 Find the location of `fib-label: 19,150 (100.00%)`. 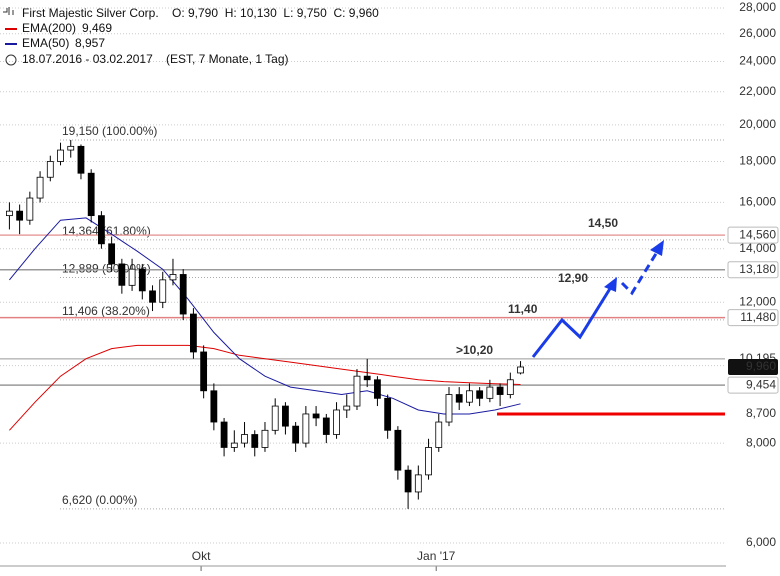

fib-label: 19,150 (100.00%) is located at coordinates (109, 131).